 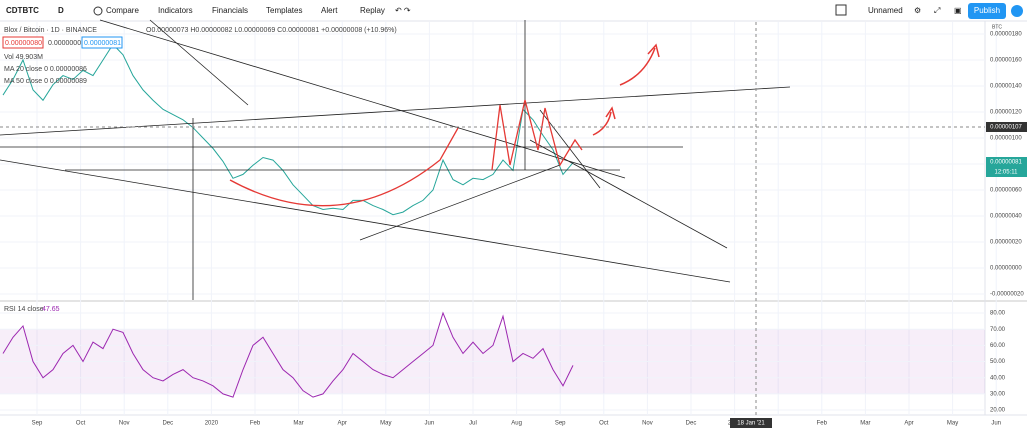 What do you see at coordinates (175, 10) in the screenshot?
I see `toolbar-button: Indicators` at bounding box center [175, 10].